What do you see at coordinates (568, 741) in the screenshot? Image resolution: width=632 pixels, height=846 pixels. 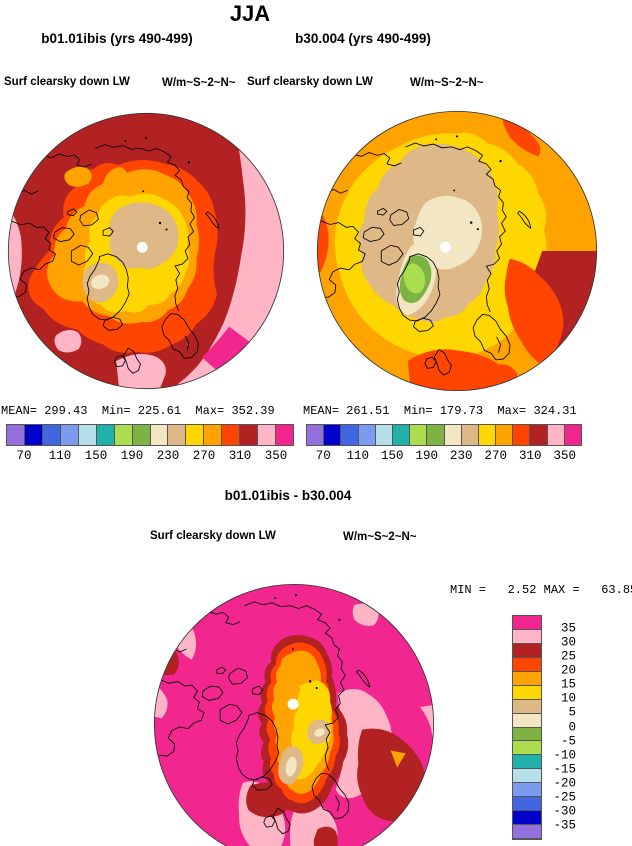 I see `diff-colorbar-label: -5` at bounding box center [568, 741].